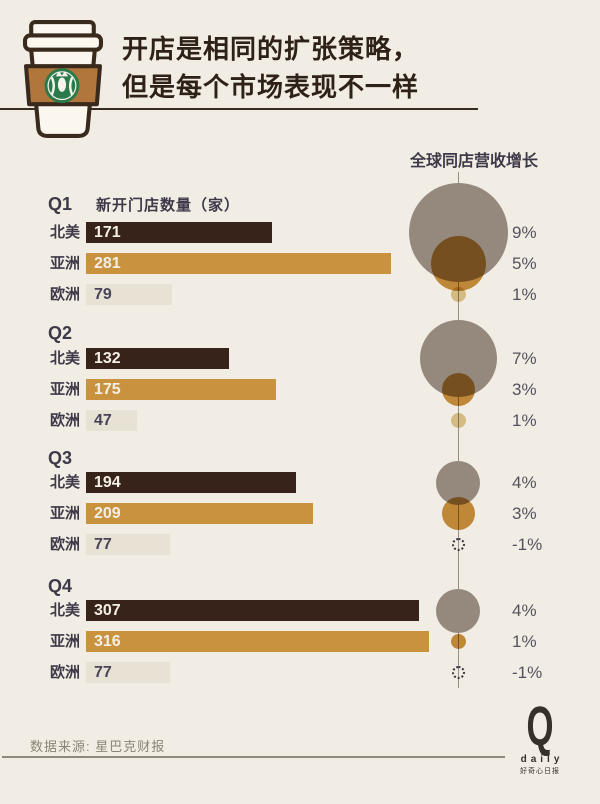 Image resolution: width=600 pixels, height=804 pixels. What do you see at coordinates (181, 389) in the screenshot?
I see `bar-asia: 175` at bounding box center [181, 389].